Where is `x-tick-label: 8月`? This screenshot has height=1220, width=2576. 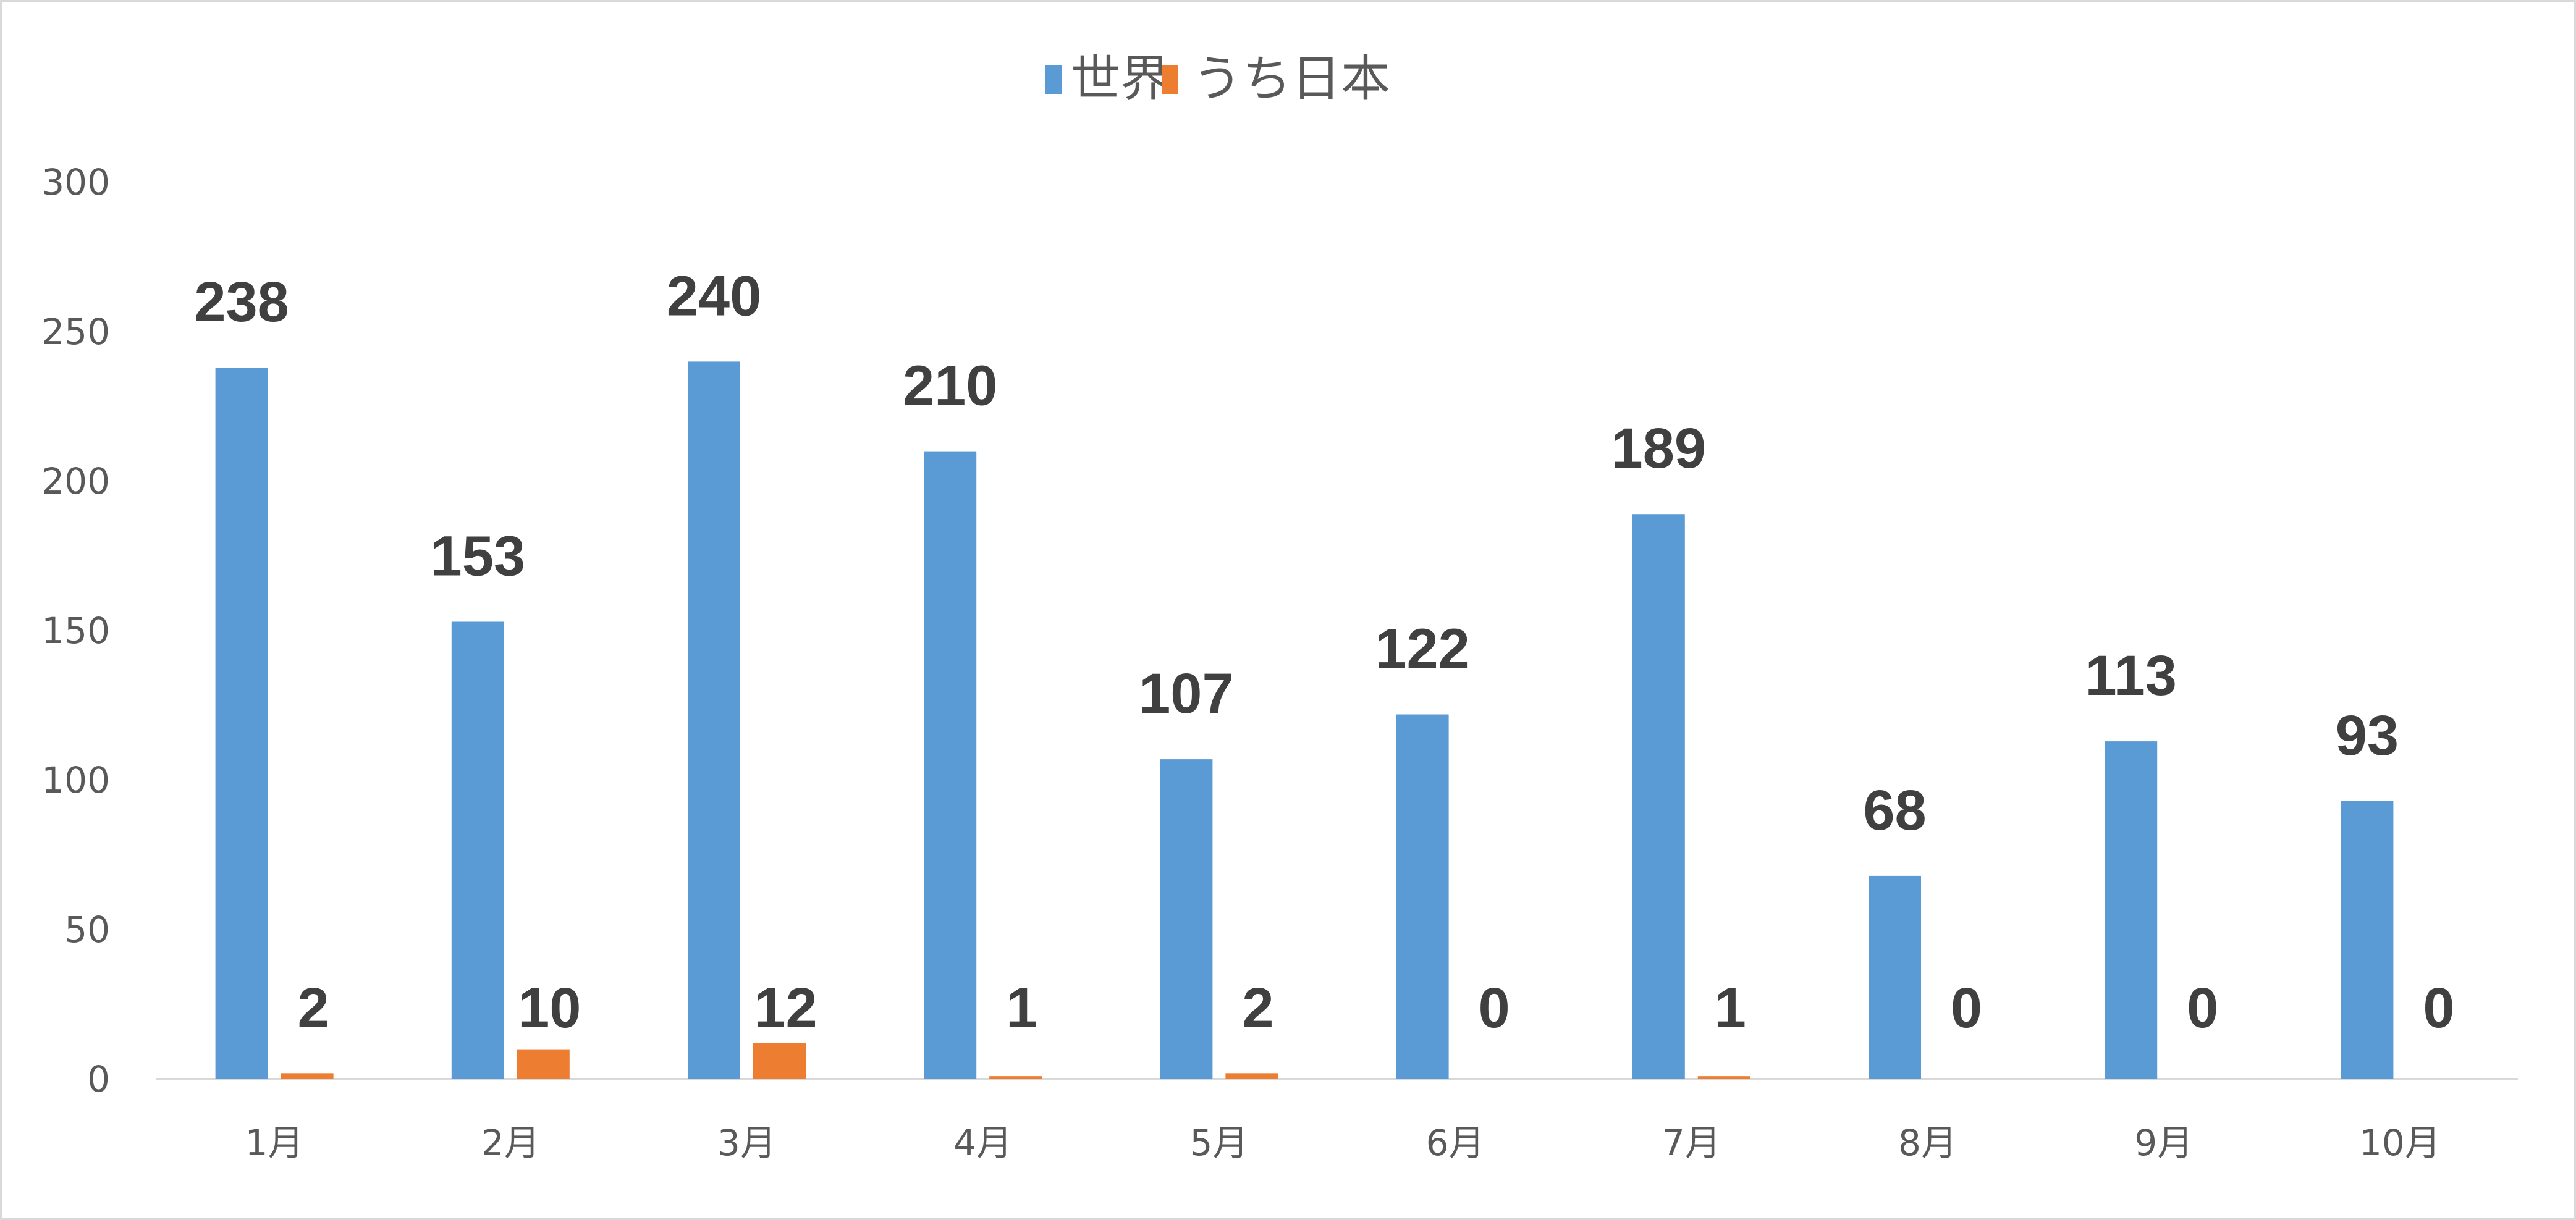 x-tick-label: 8月 is located at coordinates (1927, 1143).